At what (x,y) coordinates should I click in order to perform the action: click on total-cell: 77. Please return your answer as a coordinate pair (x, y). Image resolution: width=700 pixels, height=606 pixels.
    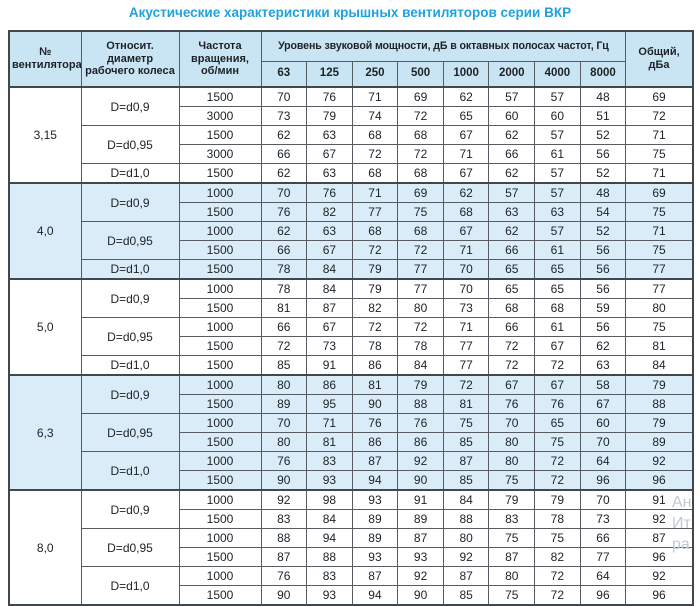
    Looking at the image, I should click on (659, 269).